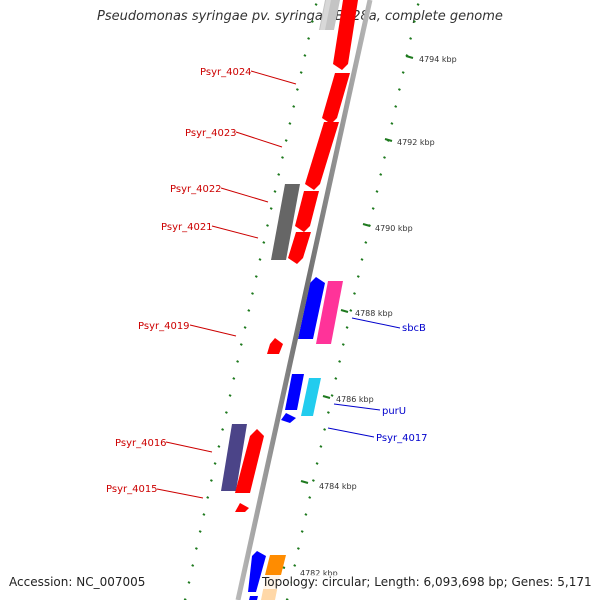 This screenshot has width=600, height=600. What do you see at coordinates (377, 380) in the screenshot?
I see `forward-gene-labels: sbcB purU Psyr_4017` at bounding box center [377, 380].